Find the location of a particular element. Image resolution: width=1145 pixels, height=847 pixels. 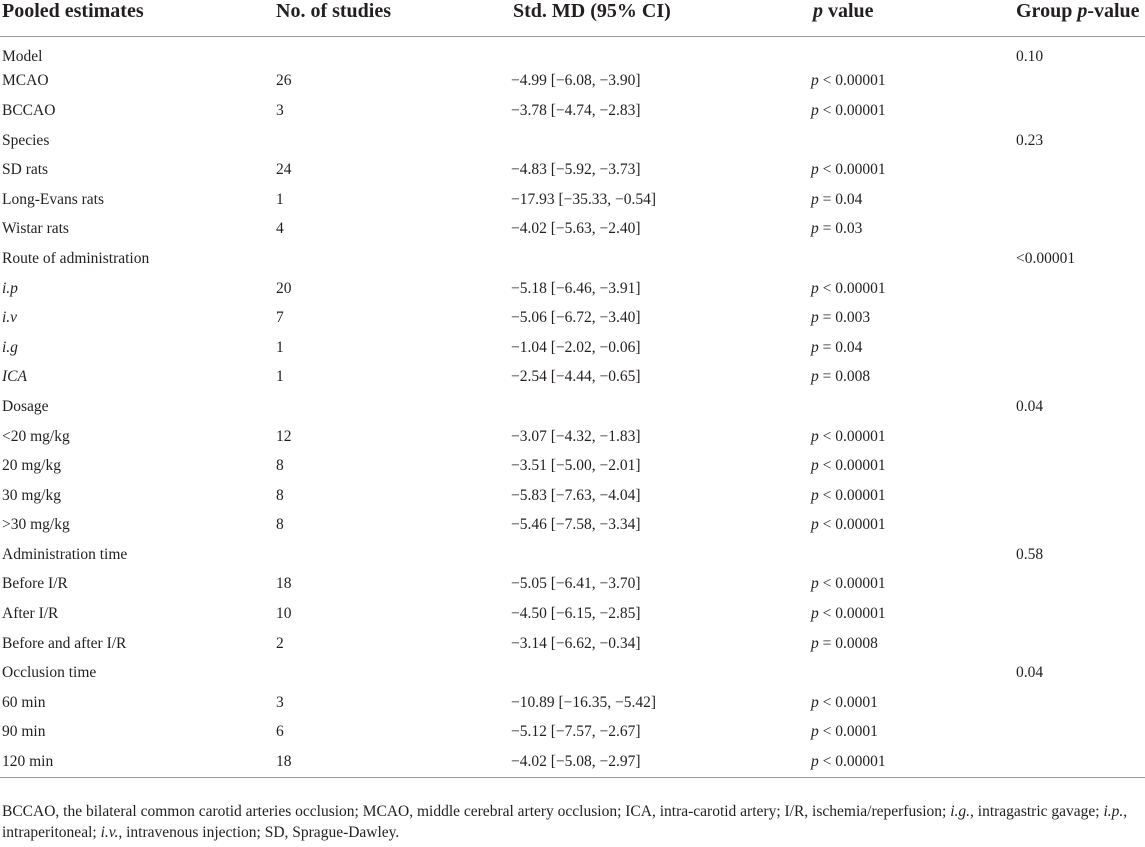

row-std-md: −10.89 [−16.35, −5.42] is located at coordinates (584, 702).